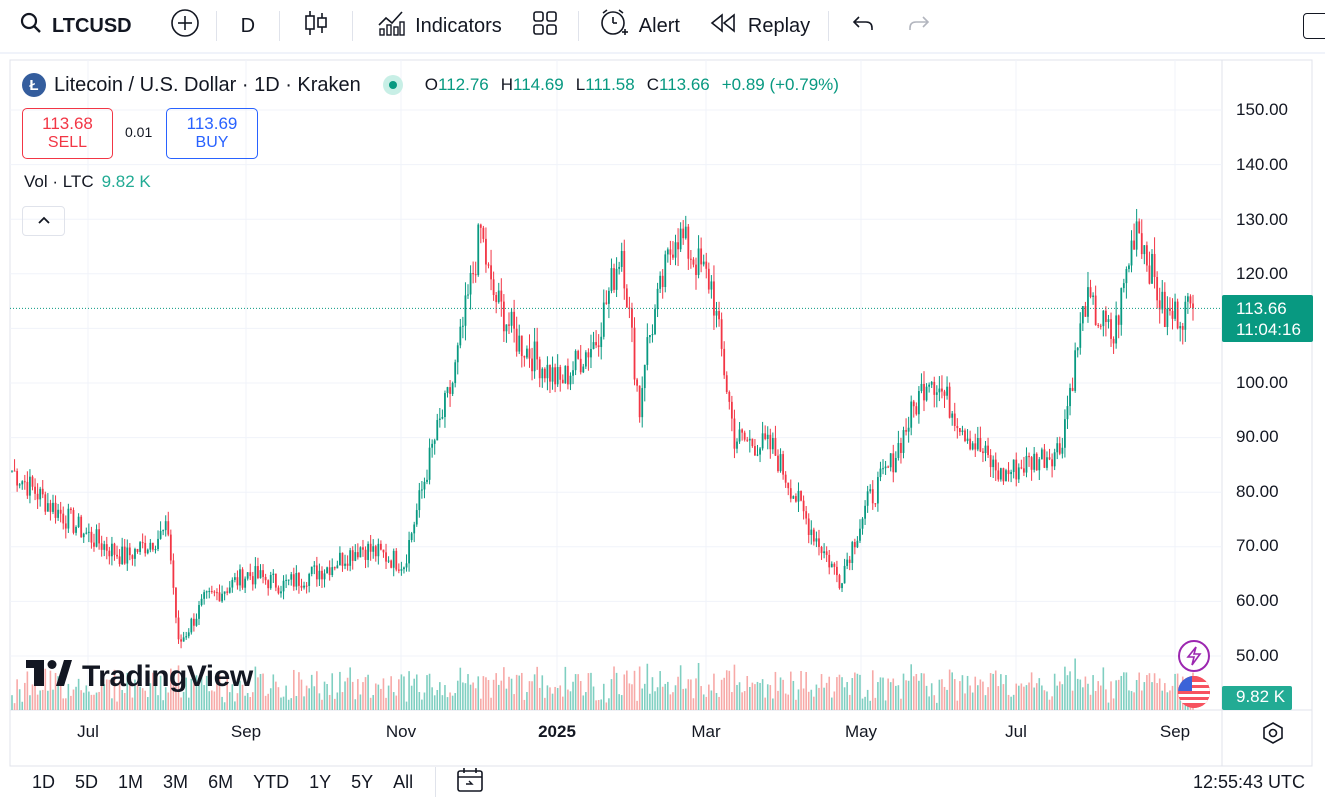  What do you see at coordinates (1261, 308) in the screenshot?
I see `last-price: 113.66` at bounding box center [1261, 308].